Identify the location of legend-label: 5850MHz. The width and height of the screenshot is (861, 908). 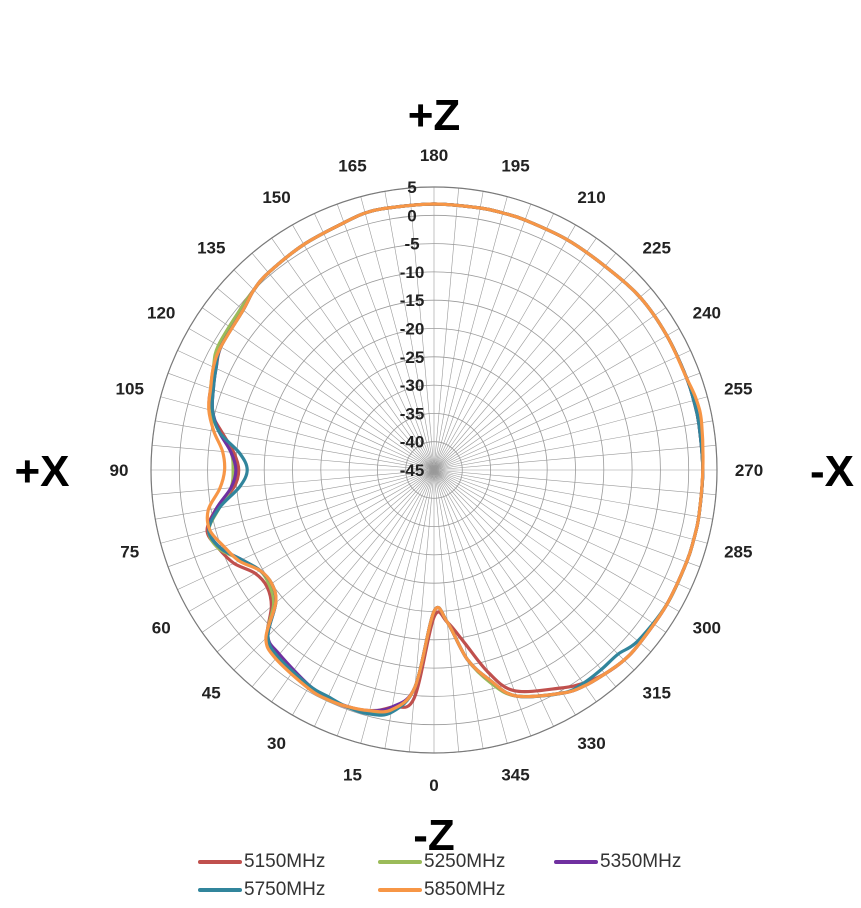
(465, 889).